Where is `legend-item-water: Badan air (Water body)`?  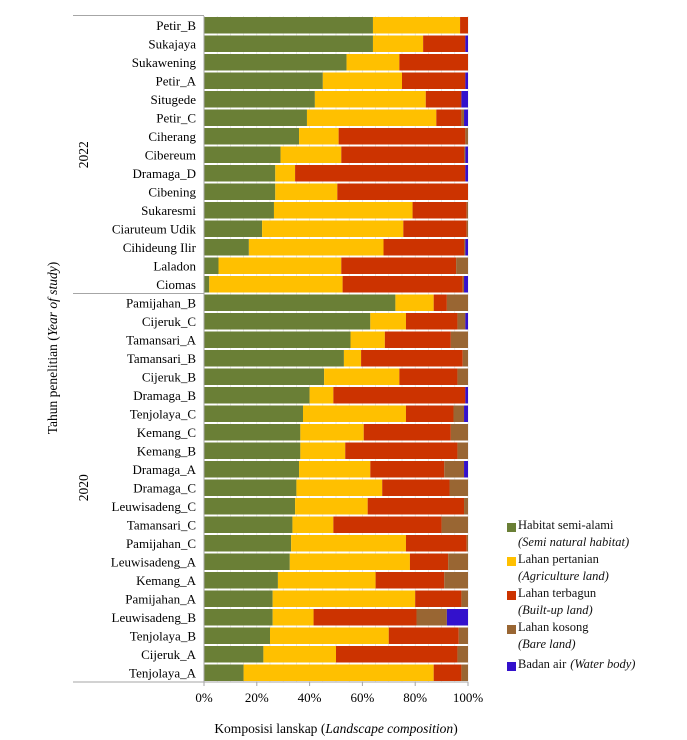 legend-item-water: Badan air (Water body) is located at coordinates (571, 664).